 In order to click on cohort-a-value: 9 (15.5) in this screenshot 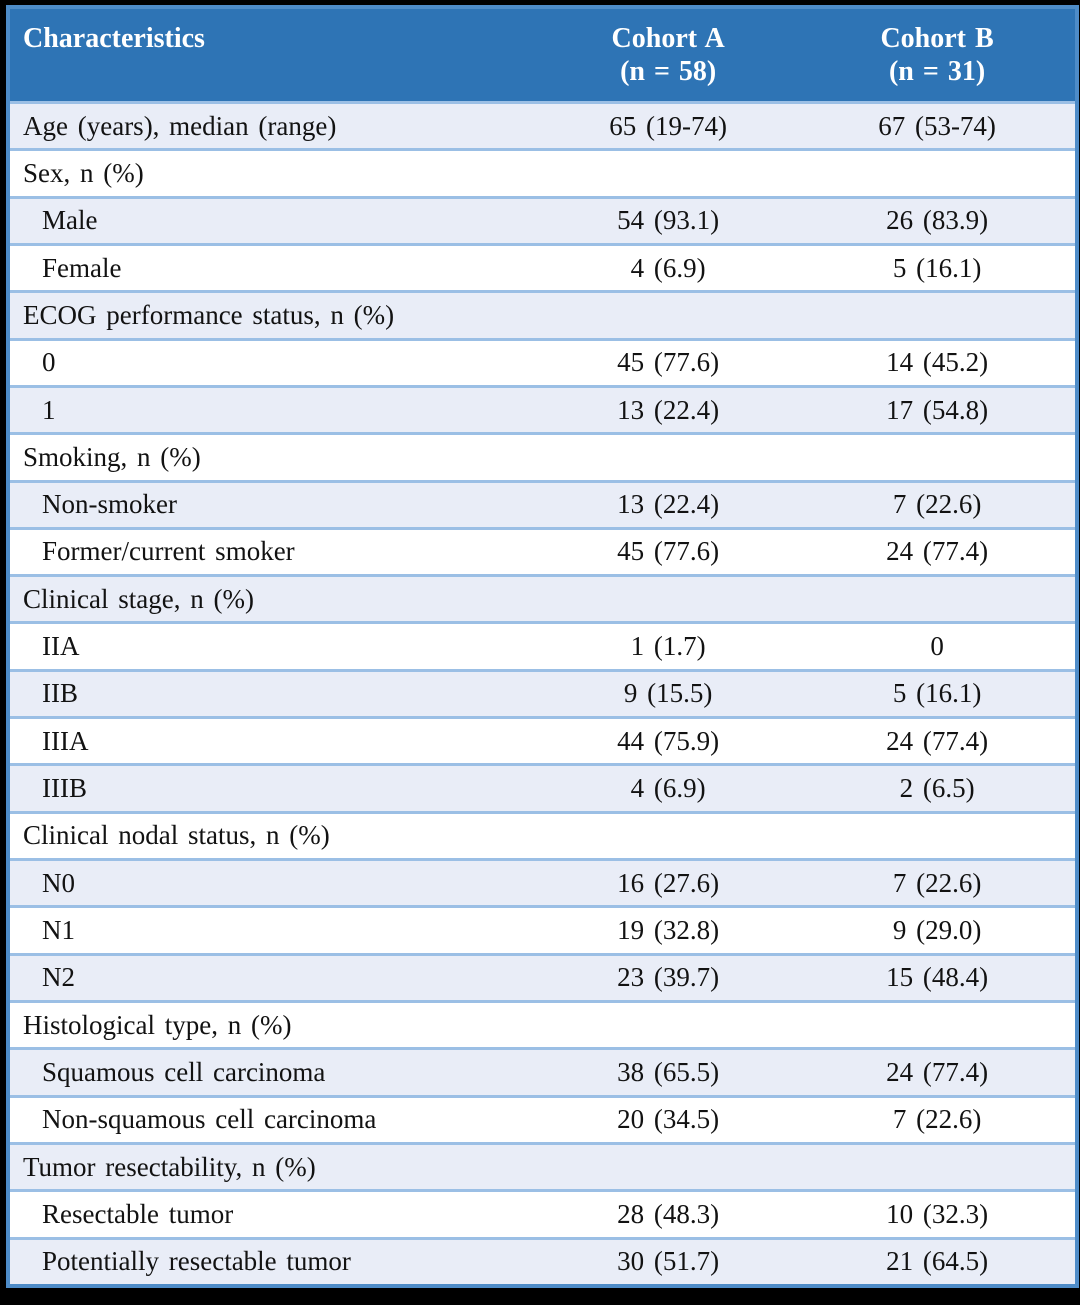, I will do `click(668, 693)`.